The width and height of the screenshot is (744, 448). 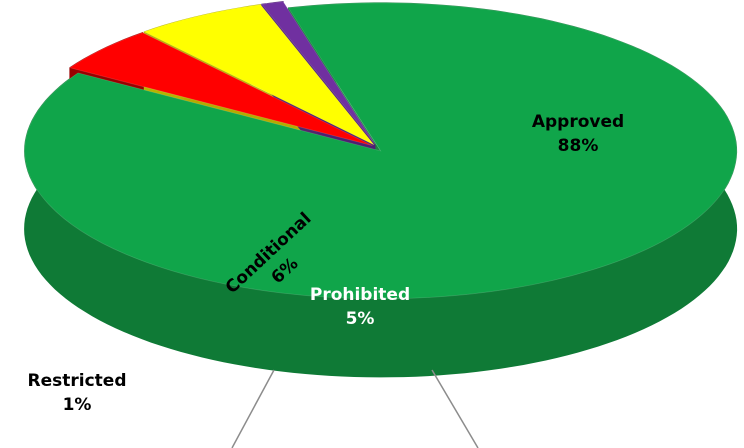 What do you see at coordinates (360, 319) in the screenshot?
I see `slice-label-value: 5%` at bounding box center [360, 319].